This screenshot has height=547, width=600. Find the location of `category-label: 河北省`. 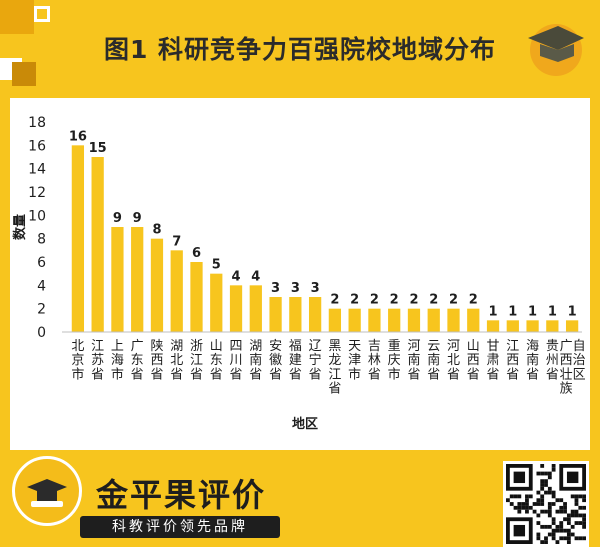

category-label: 河北省 is located at coordinates (453, 360).